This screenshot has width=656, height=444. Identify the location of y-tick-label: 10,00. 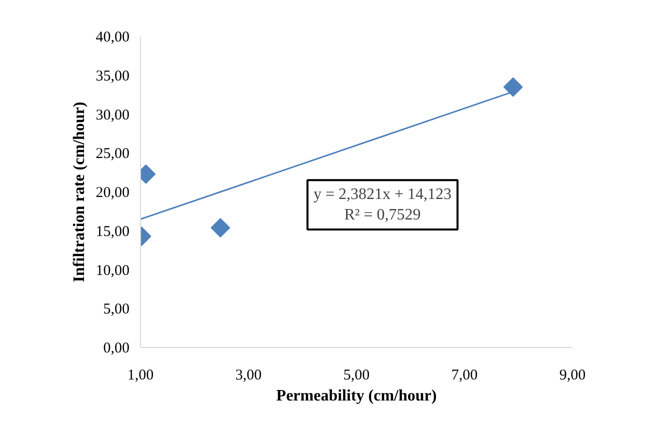
(113, 270).